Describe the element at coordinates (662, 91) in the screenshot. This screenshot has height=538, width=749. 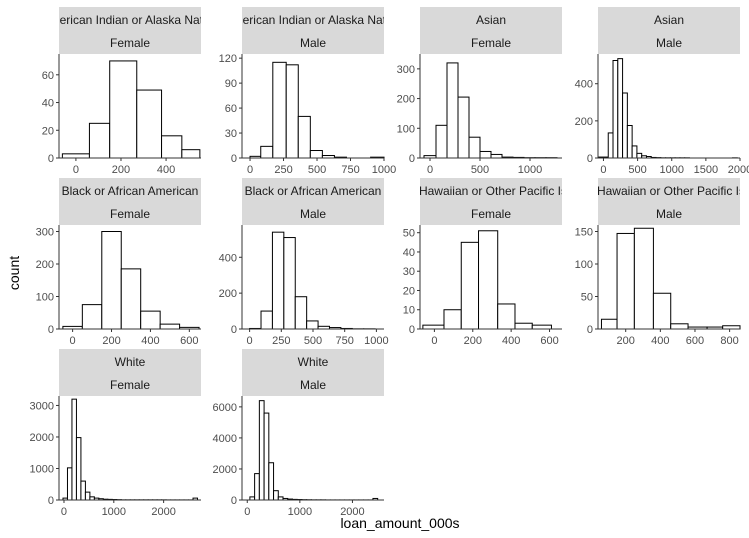
I see `facet-panel: Asian Male 0 200 400 0 500 1000 1500 2000` at that location.